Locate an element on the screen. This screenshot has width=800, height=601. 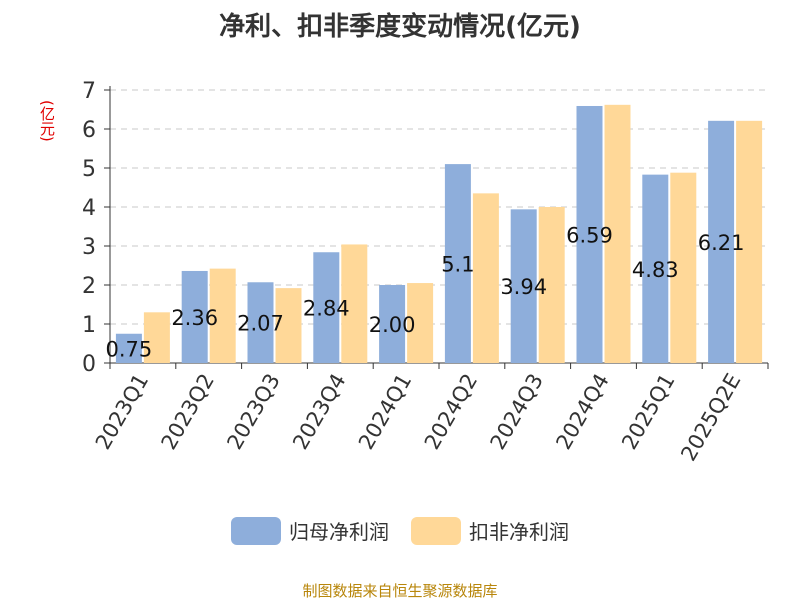
data-source-note: 制图数据来自恒生聚源数据库 is located at coordinates (400, 591).